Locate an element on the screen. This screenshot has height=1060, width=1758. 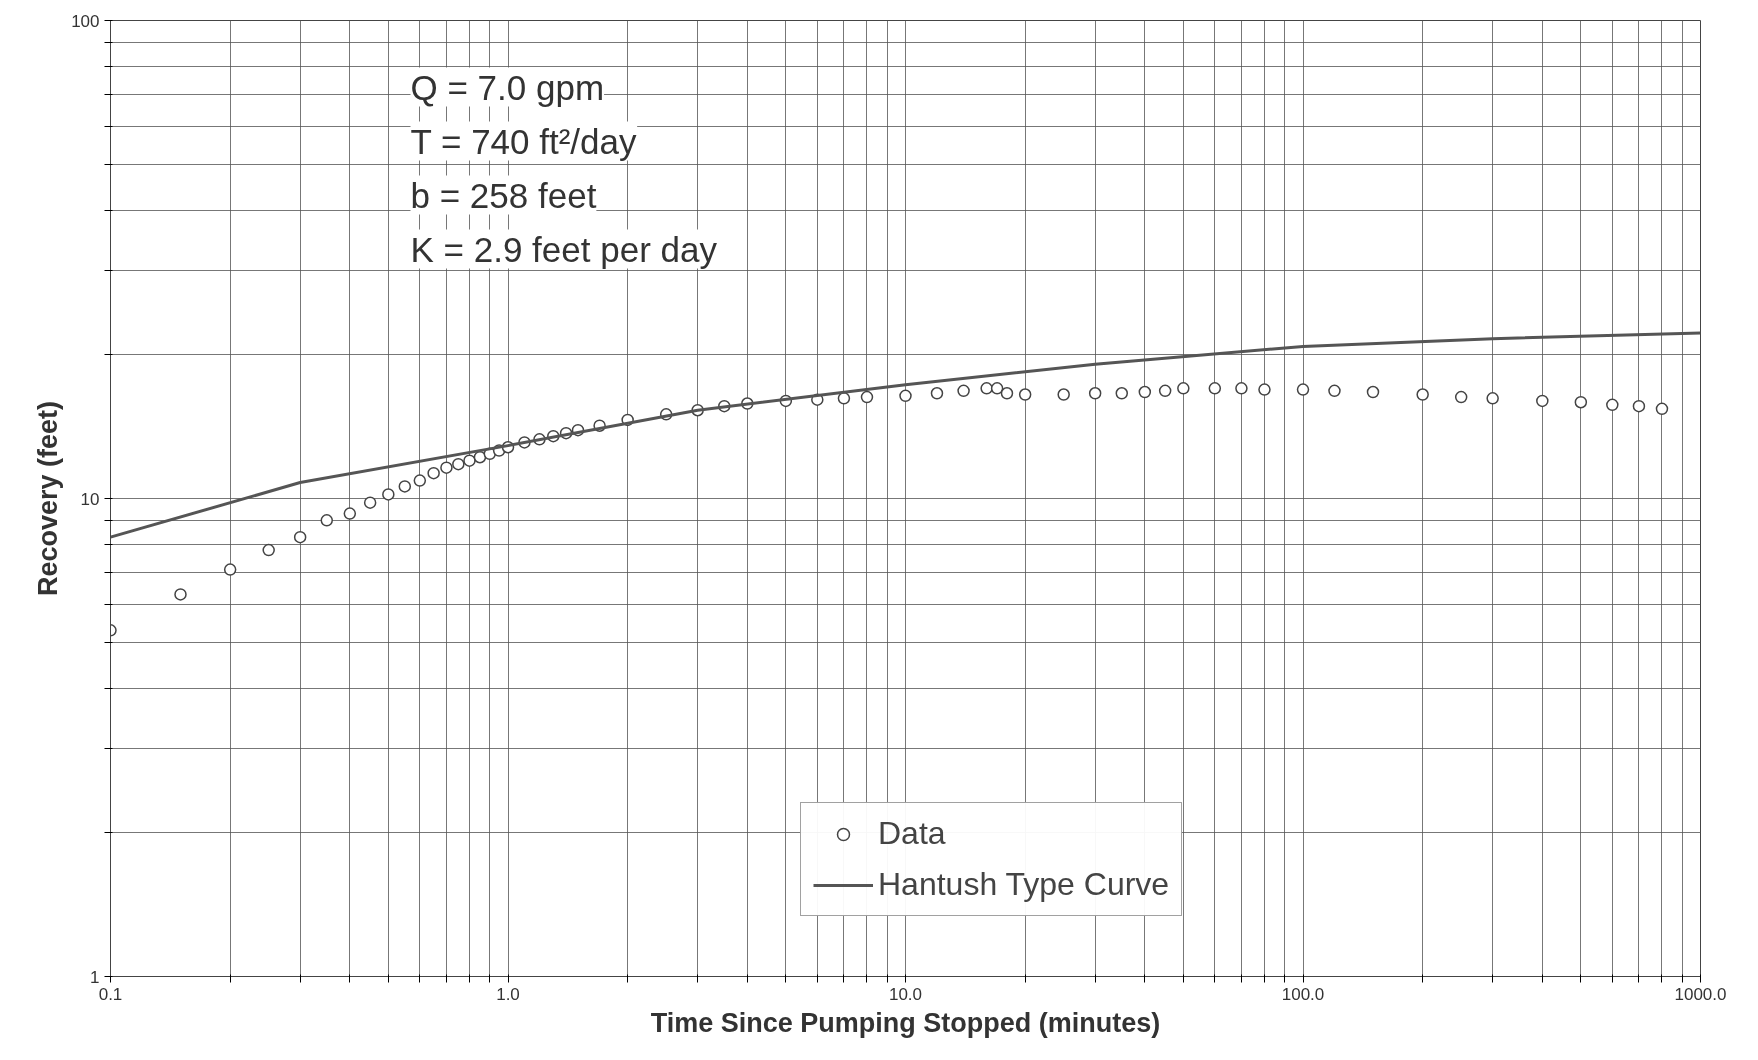
legend-label: Hantush Type Curve is located at coordinates (1024, 884).